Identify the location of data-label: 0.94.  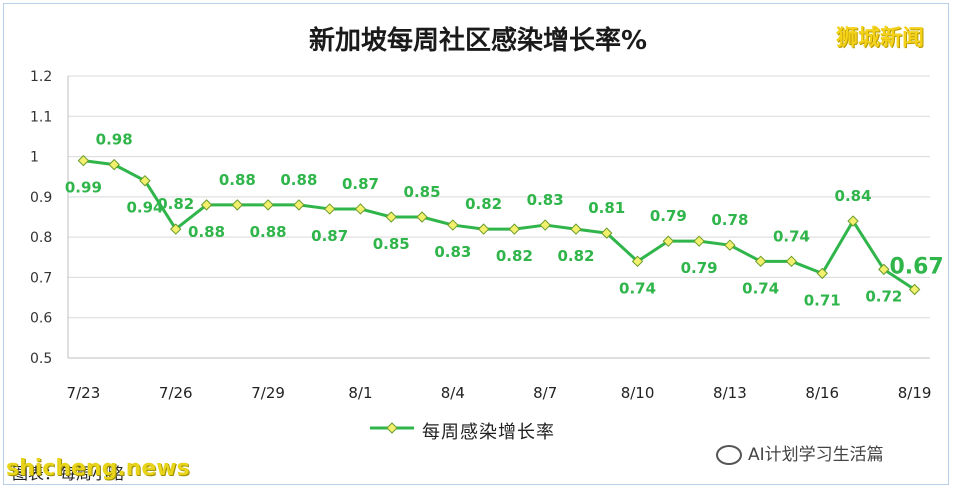
(144, 208).